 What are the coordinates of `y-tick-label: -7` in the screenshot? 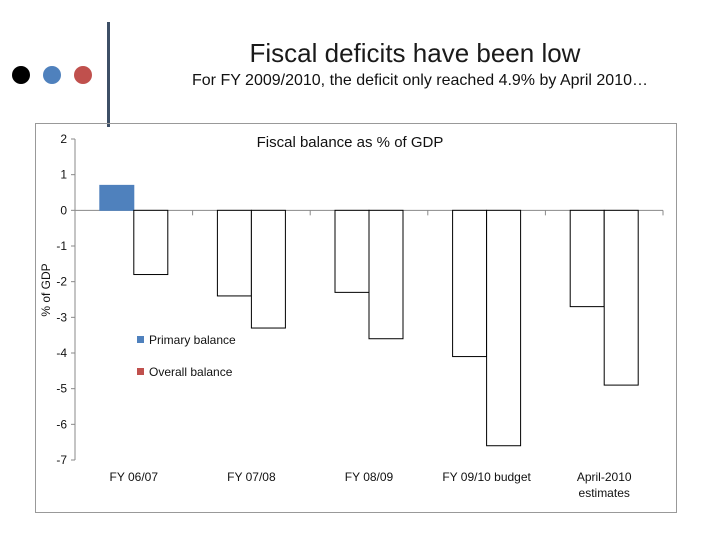 It's located at (61, 460).